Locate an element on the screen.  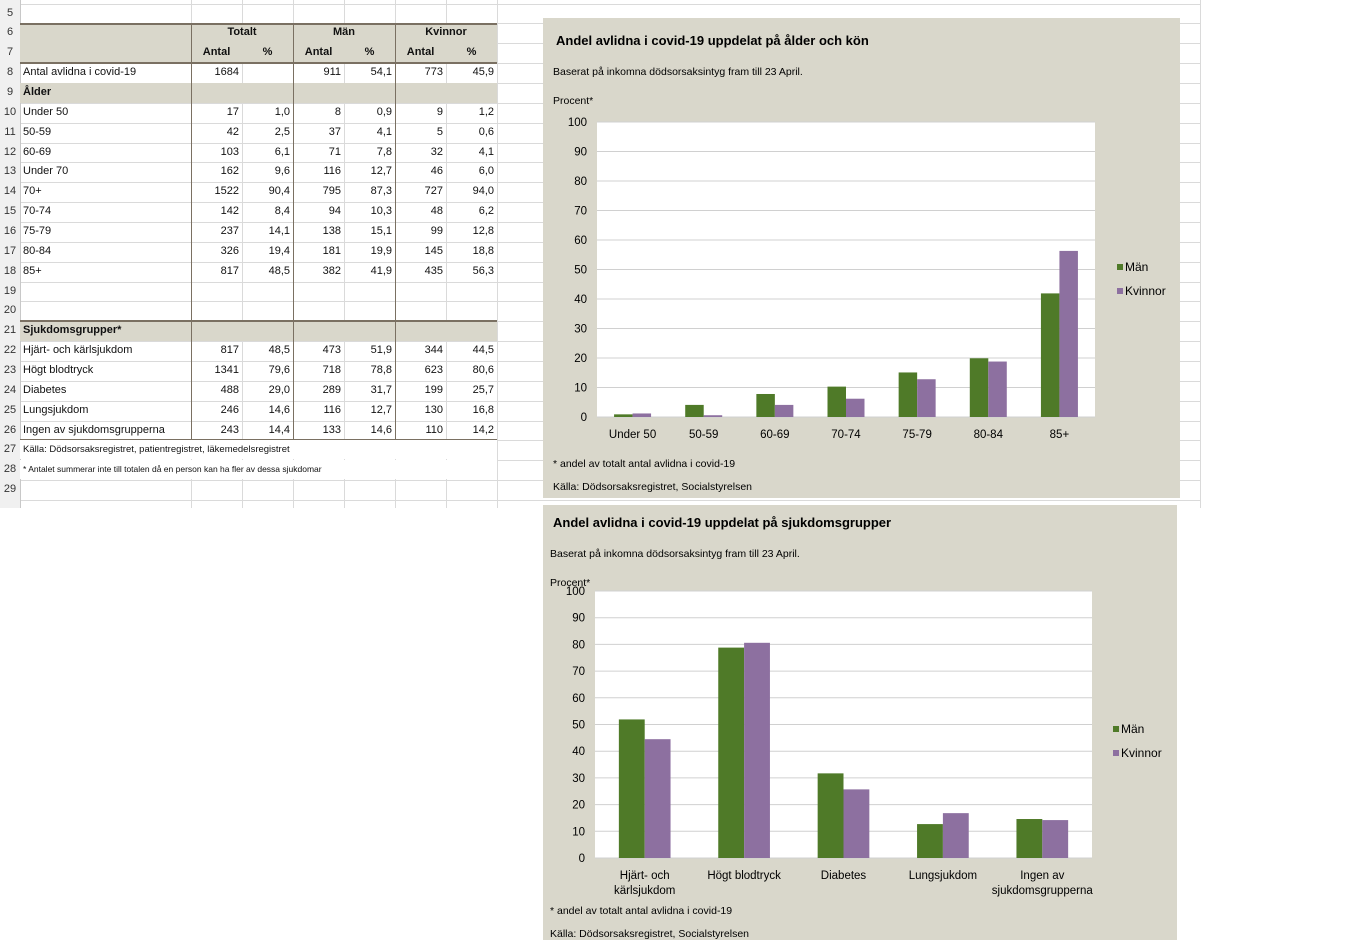
data-cell: 623 is located at coordinates (433, 369).